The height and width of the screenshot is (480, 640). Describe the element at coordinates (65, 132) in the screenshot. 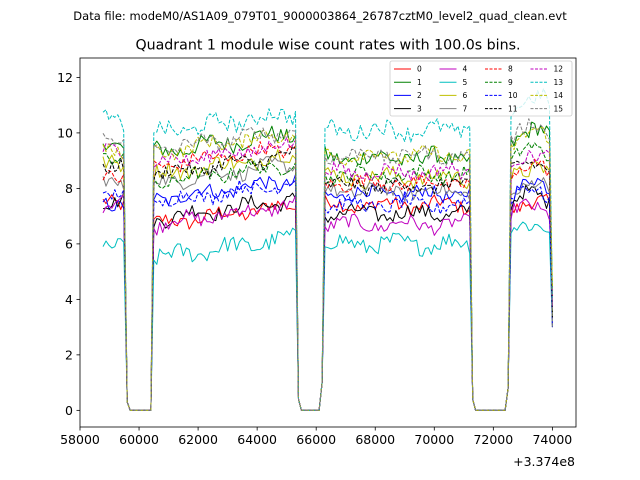

I see `y-tick-label: 10` at that location.